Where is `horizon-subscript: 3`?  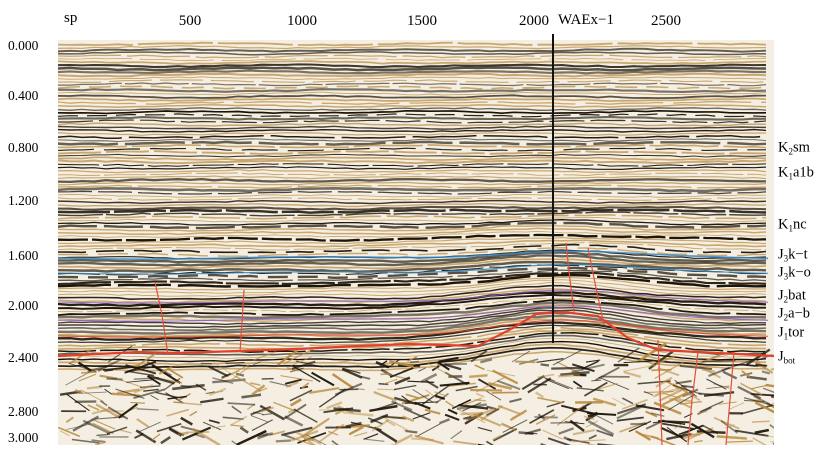
horizon-subscript: 3 is located at coordinates (786, 276).